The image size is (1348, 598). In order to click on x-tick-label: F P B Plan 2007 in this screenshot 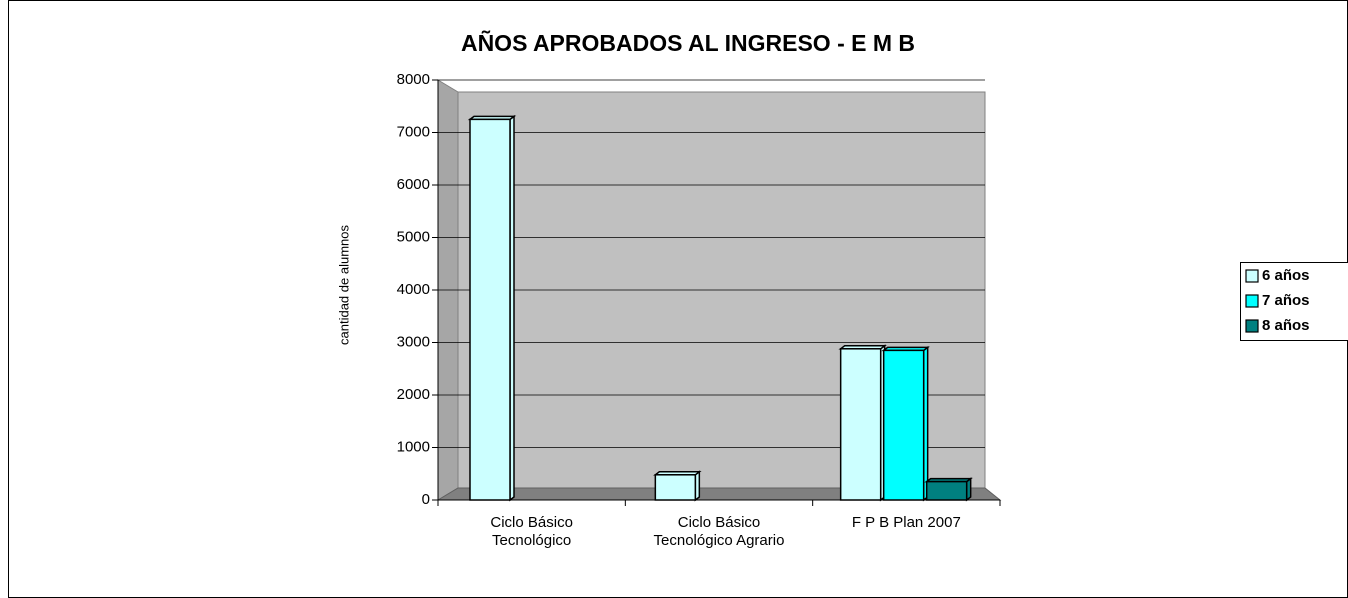, I will do `click(906, 522)`.